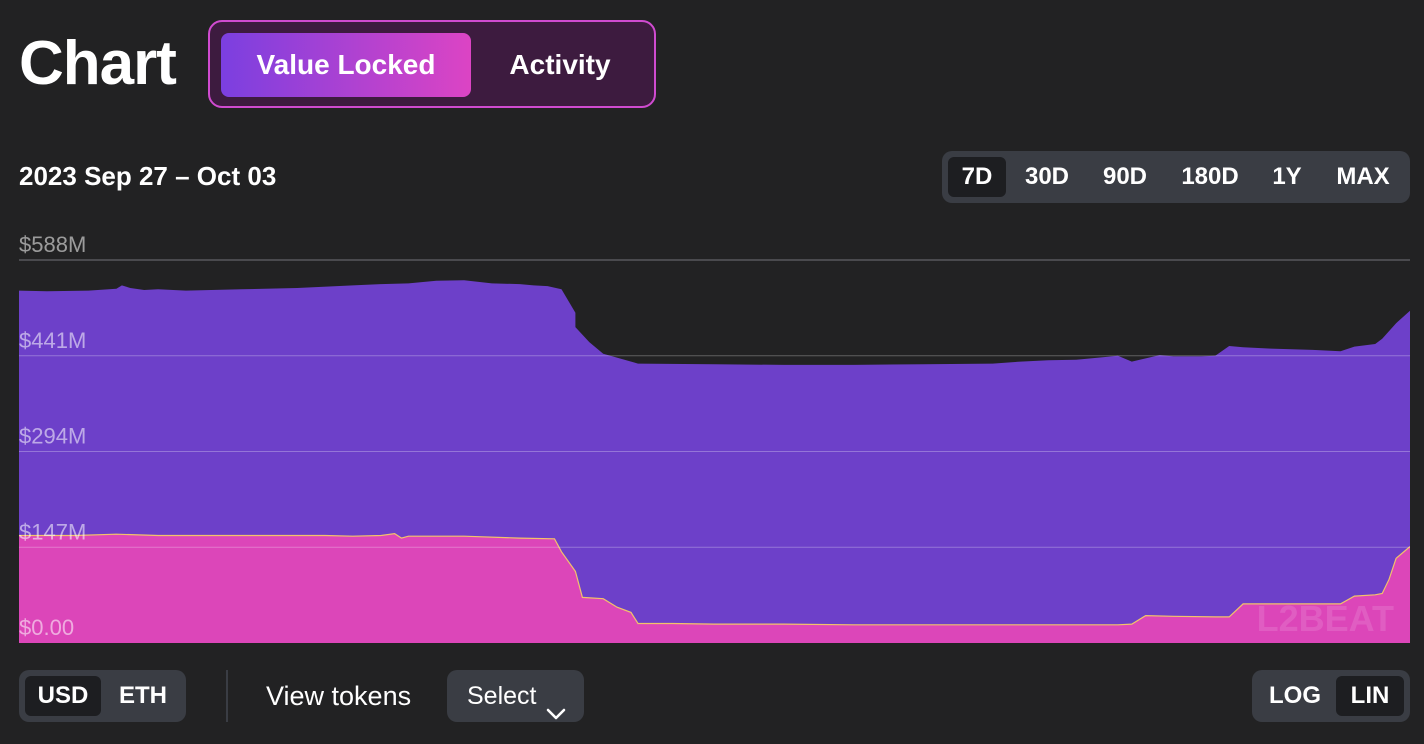  Describe the element at coordinates (502, 696) in the screenshot. I see `token-select-label: Select` at that location.